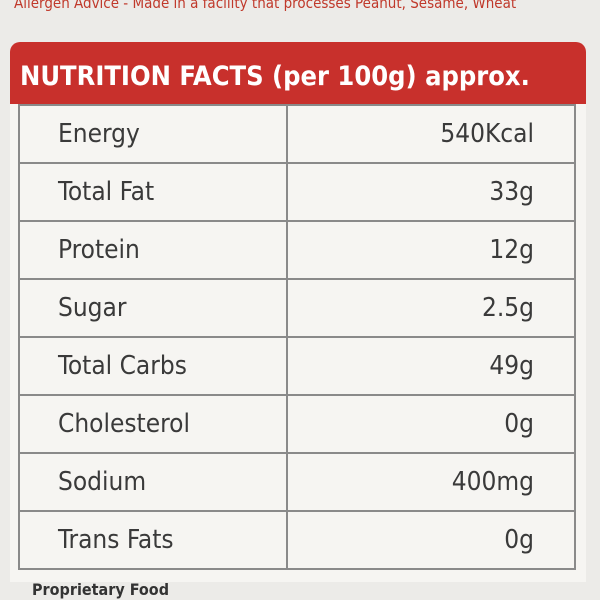 The height and width of the screenshot is (600, 600). What do you see at coordinates (298, 73) in the screenshot?
I see `table-title: NUTRITION FACTS (per 100g) approx.` at bounding box center [298, 73].